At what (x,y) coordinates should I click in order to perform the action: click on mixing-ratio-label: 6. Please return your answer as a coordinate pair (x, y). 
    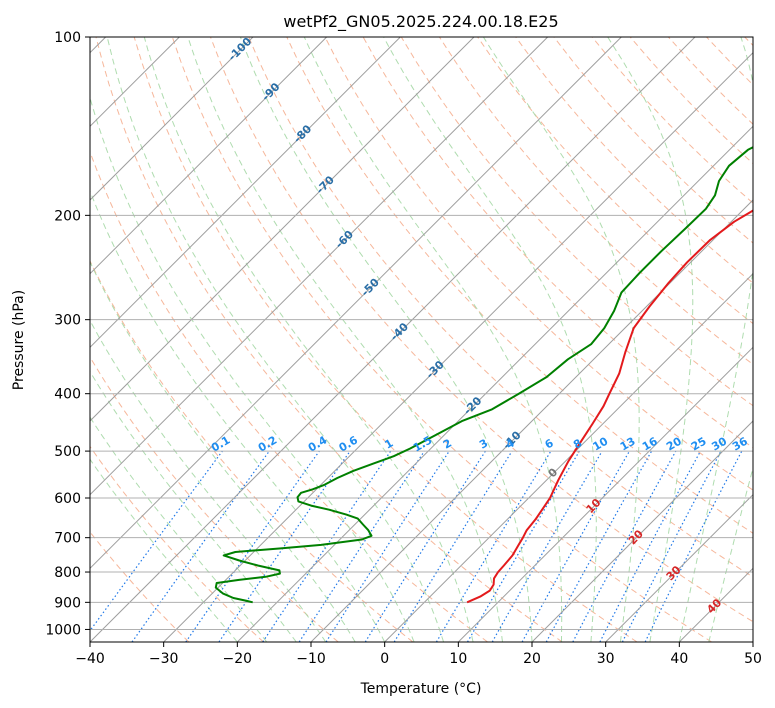
    Looking at the image, I should click on (549, 443).